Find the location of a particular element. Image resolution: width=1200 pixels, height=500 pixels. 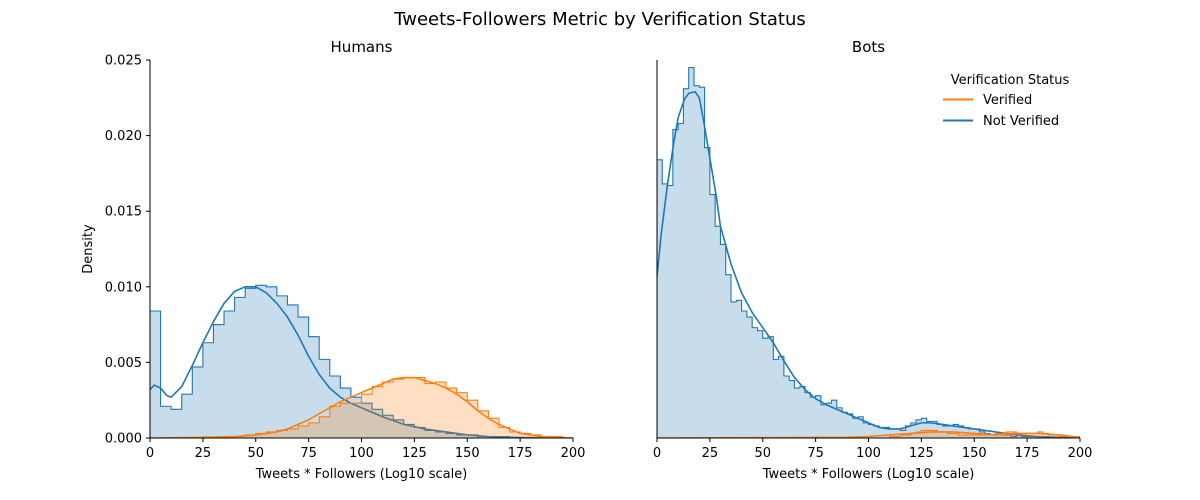

humans-not-verified-kde-line is located at coordinates (361, 361).